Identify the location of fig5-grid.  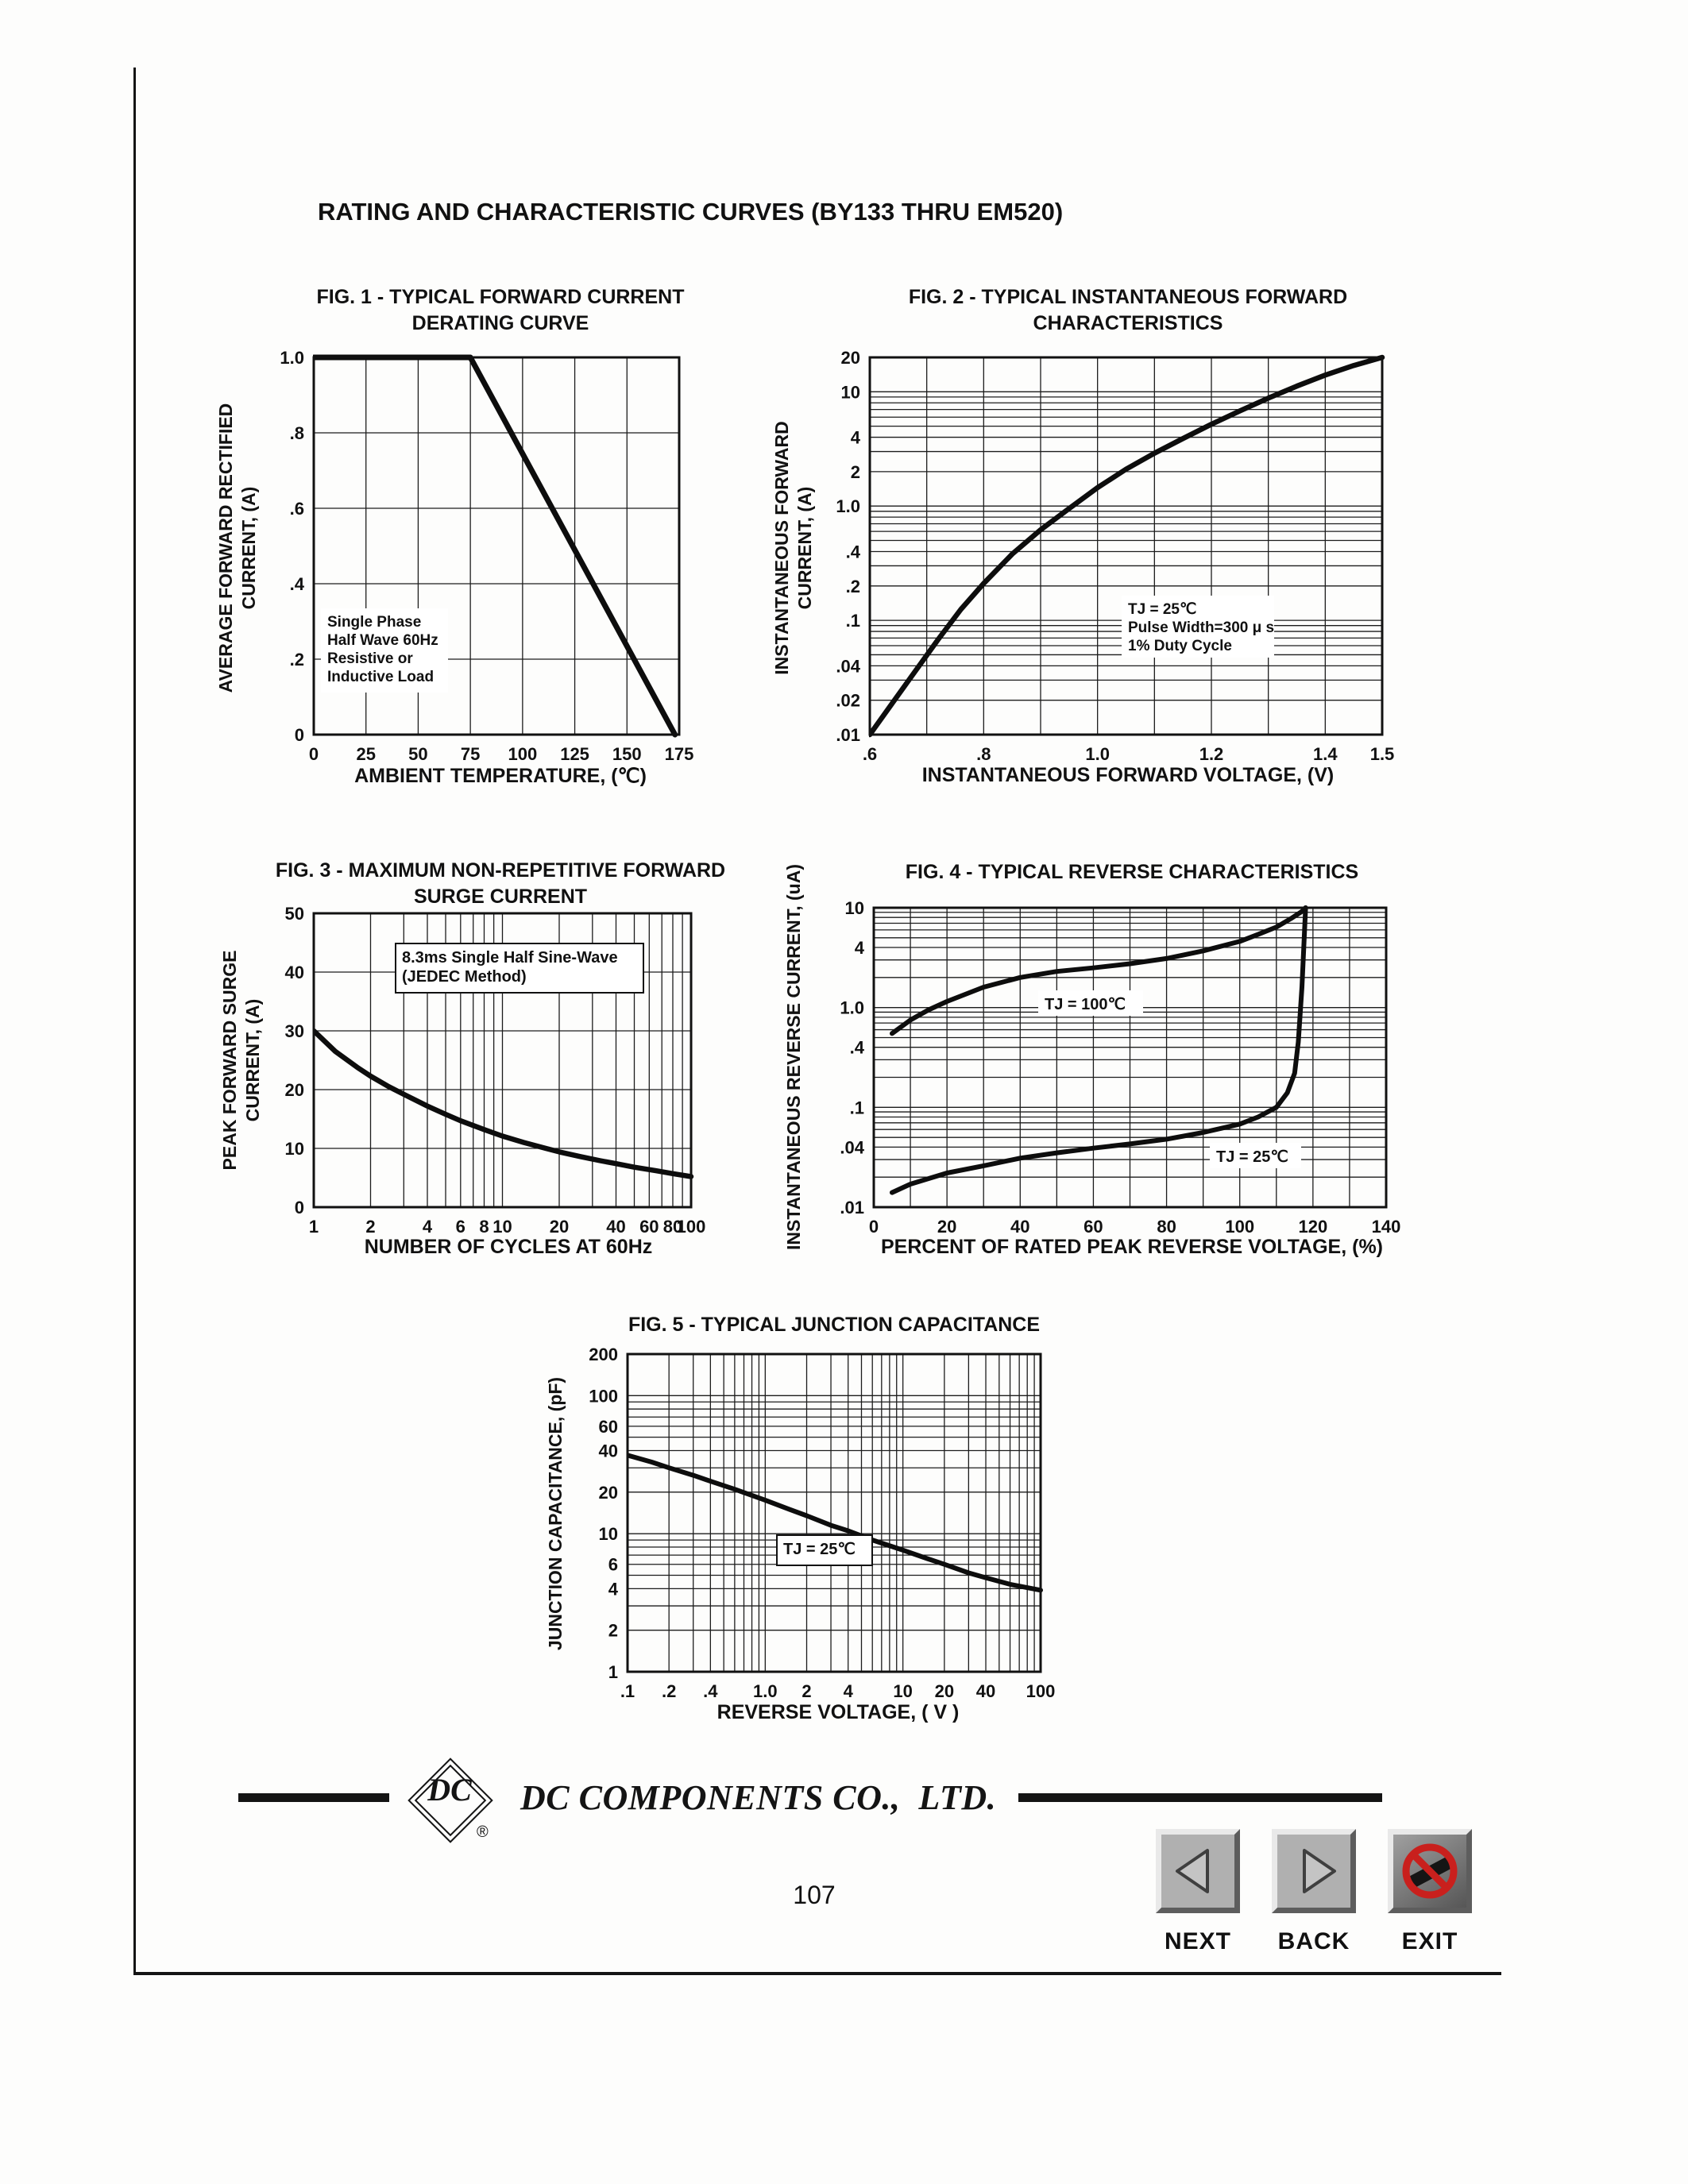
(834, 1513).